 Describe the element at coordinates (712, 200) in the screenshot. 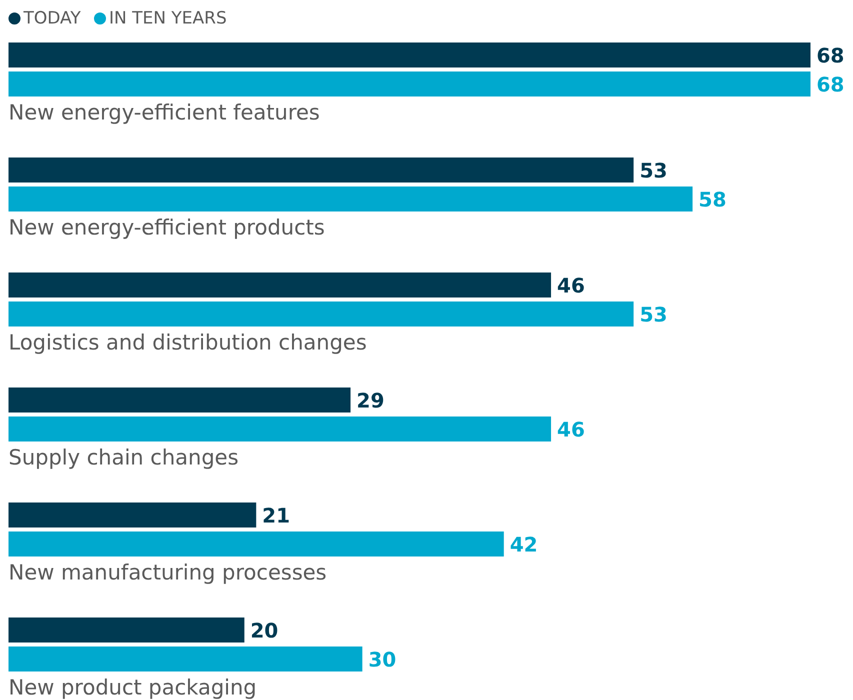

I see `data-label: 58` at that location.